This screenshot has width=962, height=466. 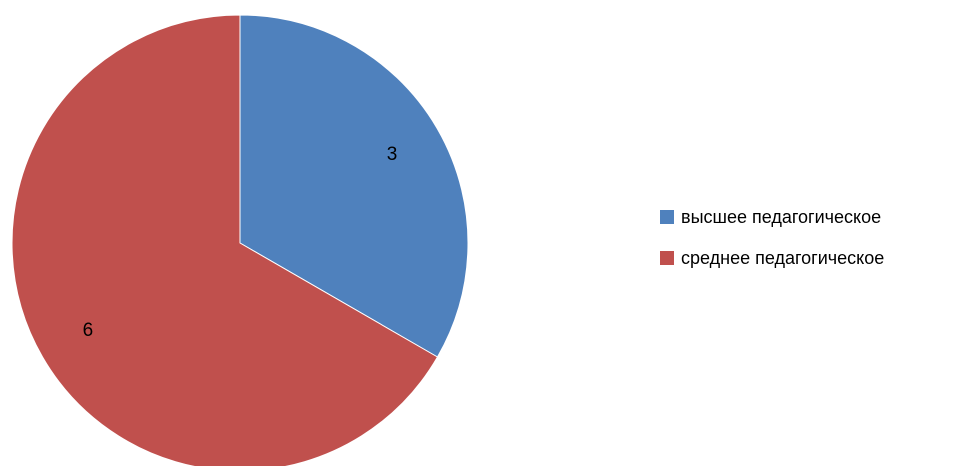 I want to click on legend-label-higher: высшее педагогическое, so click(x=781, y=216).